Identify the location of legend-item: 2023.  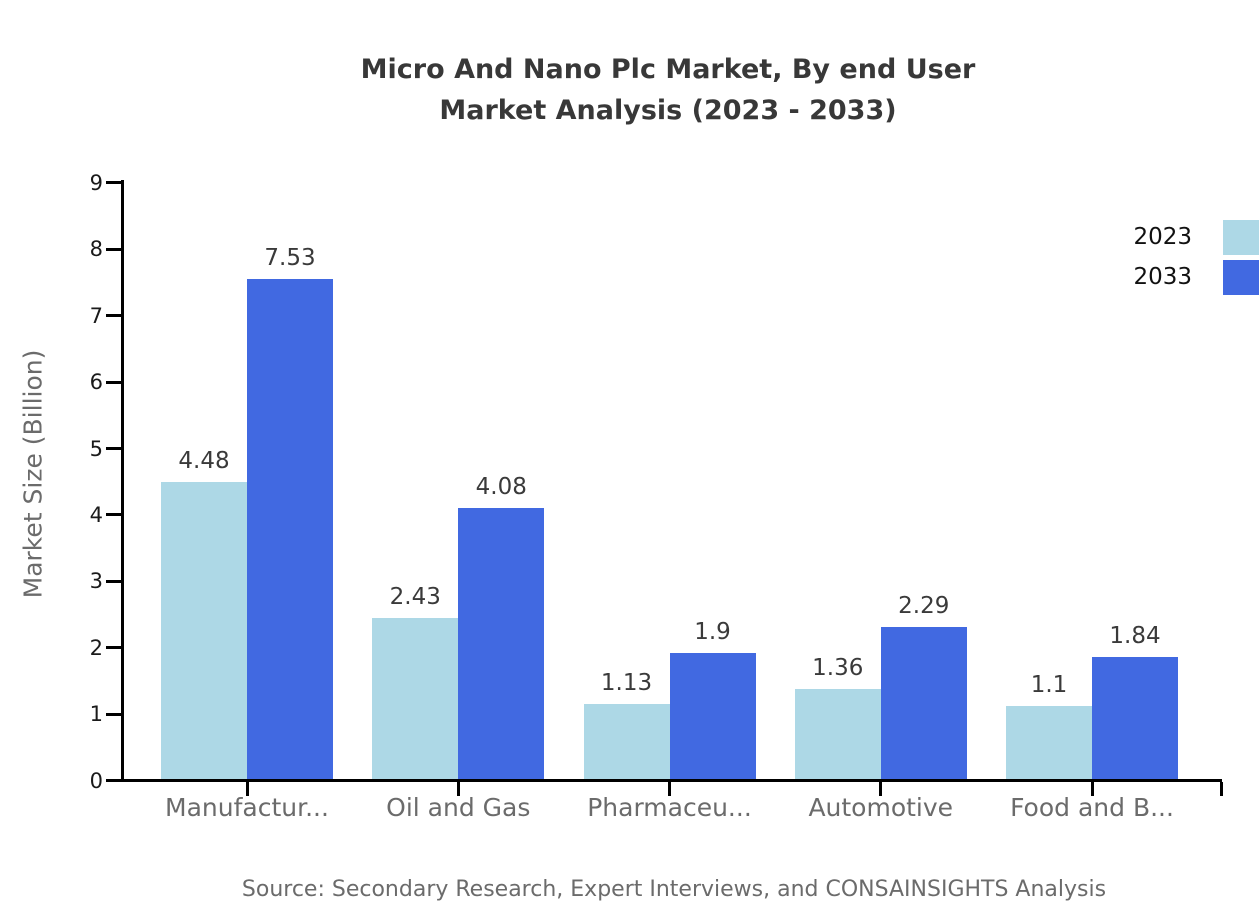
(1175, 237).